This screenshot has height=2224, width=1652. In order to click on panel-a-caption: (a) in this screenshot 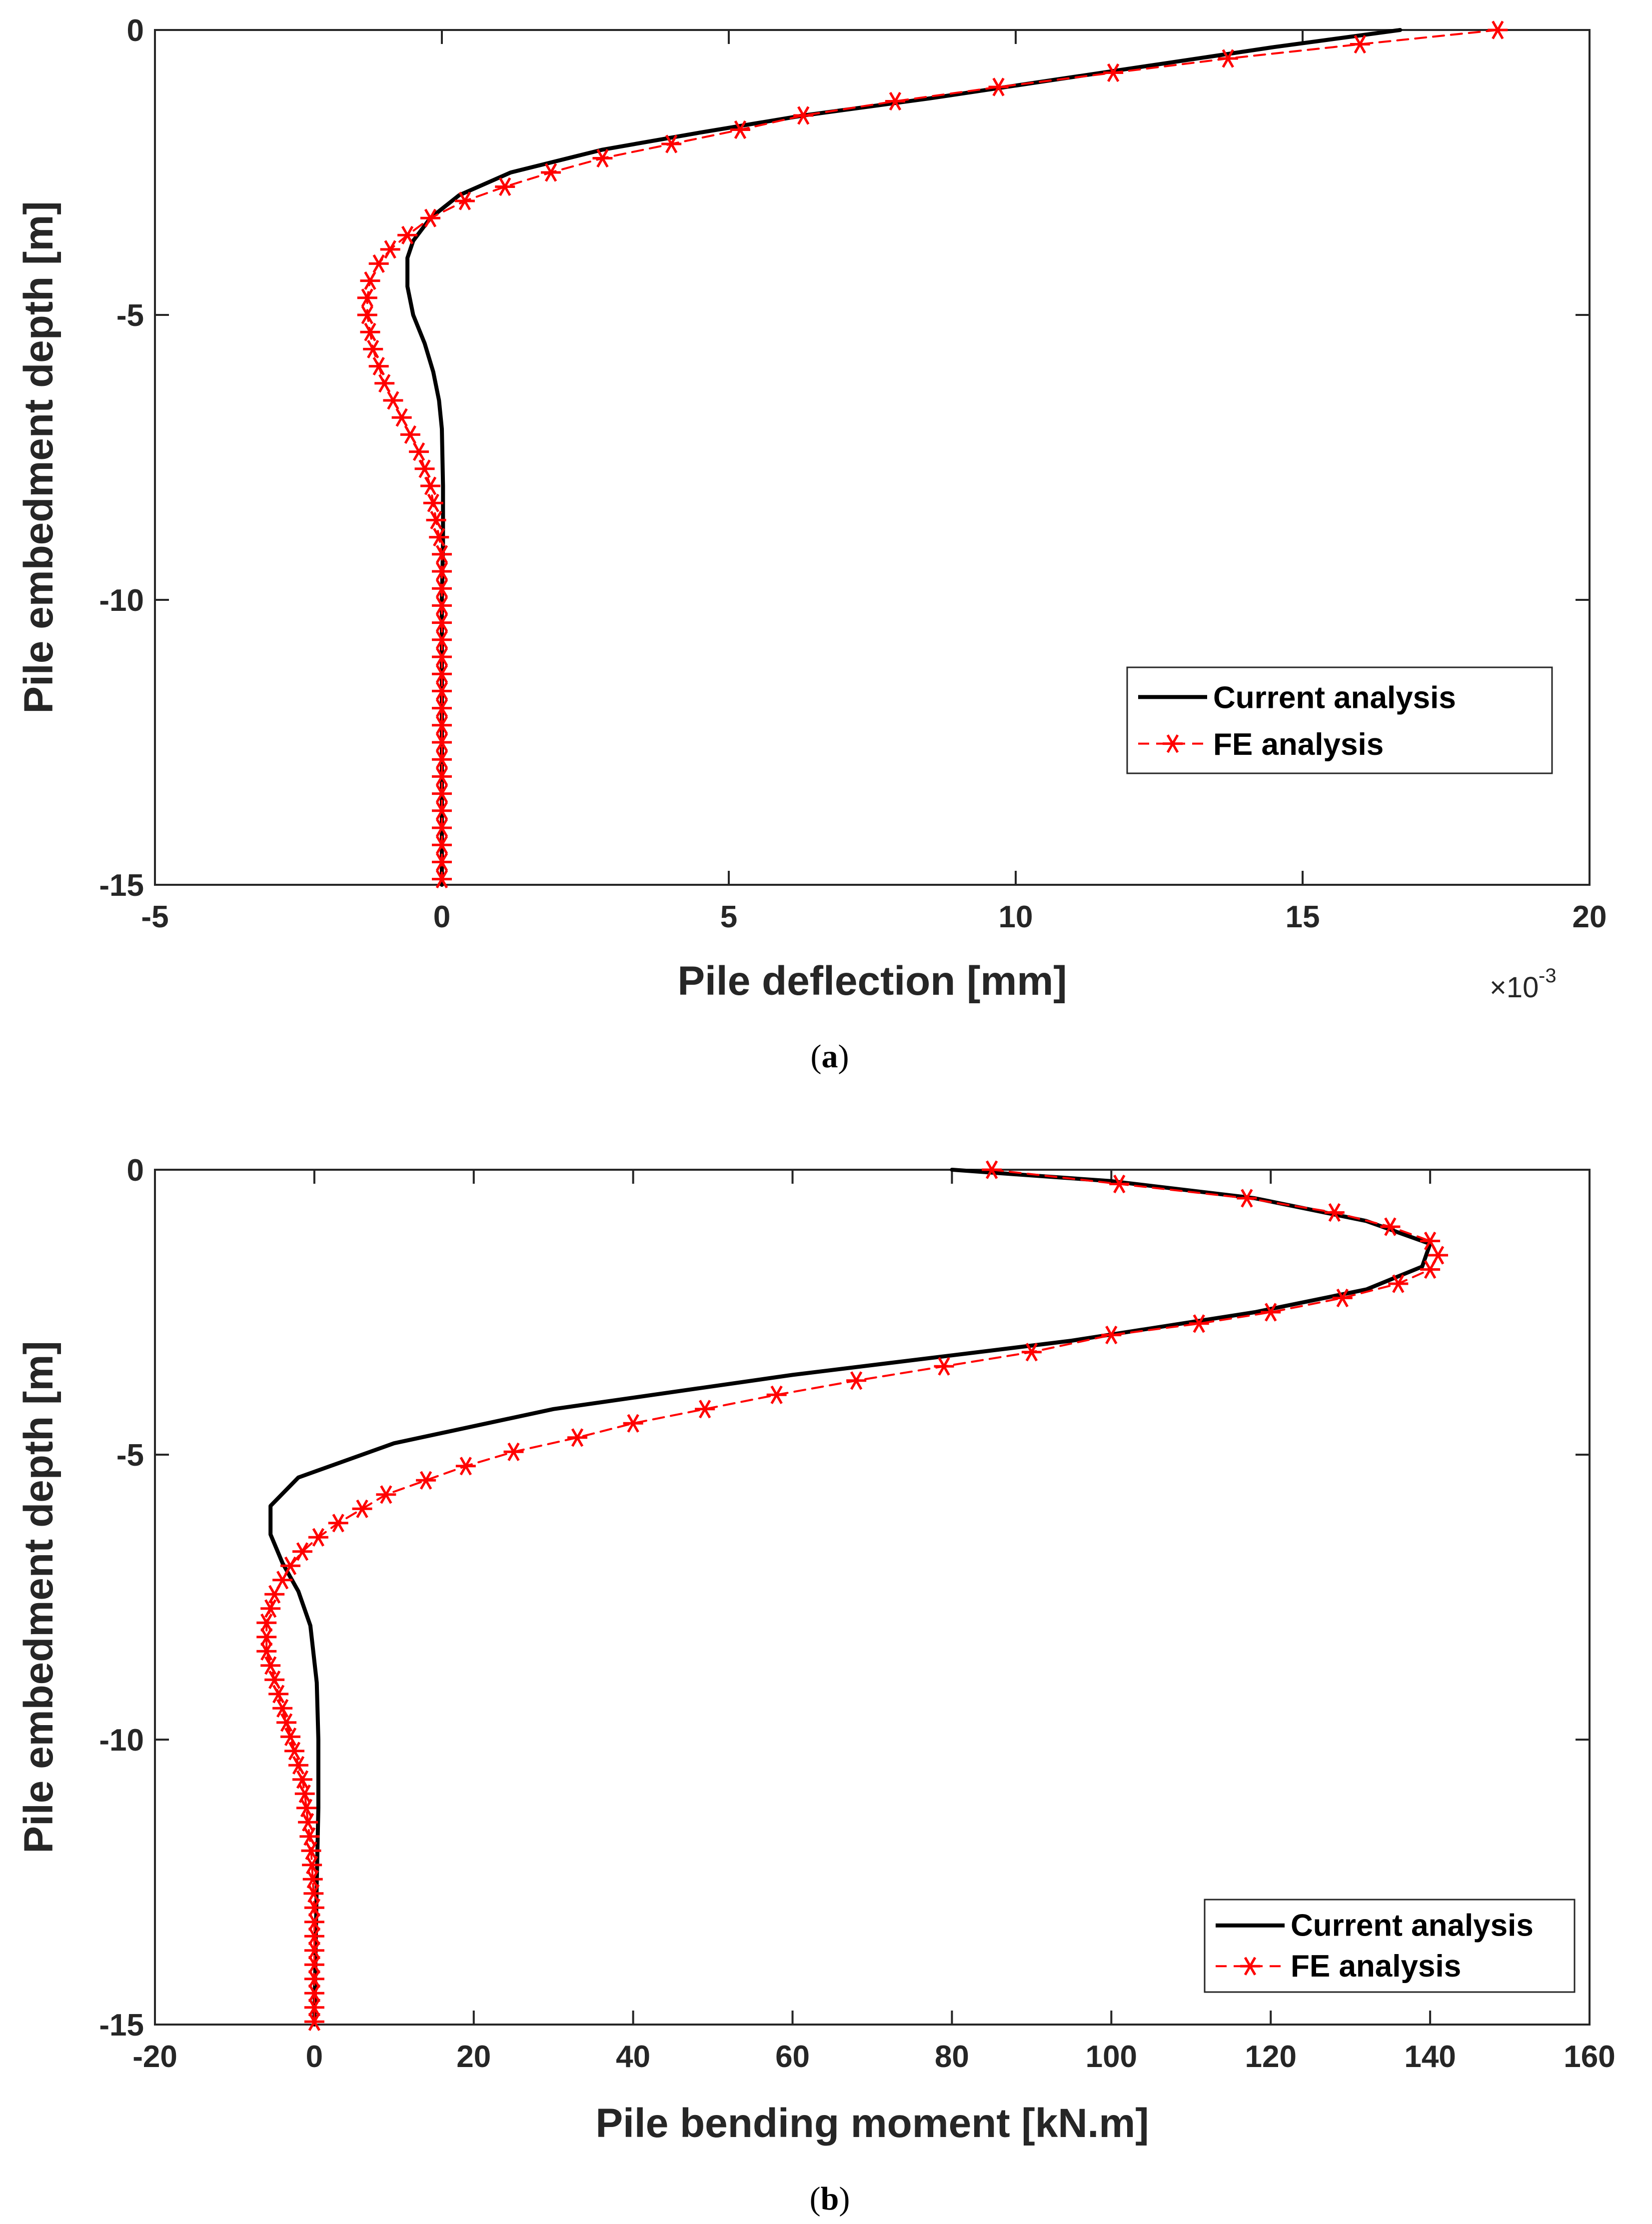, I will do `click(830, 1056)`.